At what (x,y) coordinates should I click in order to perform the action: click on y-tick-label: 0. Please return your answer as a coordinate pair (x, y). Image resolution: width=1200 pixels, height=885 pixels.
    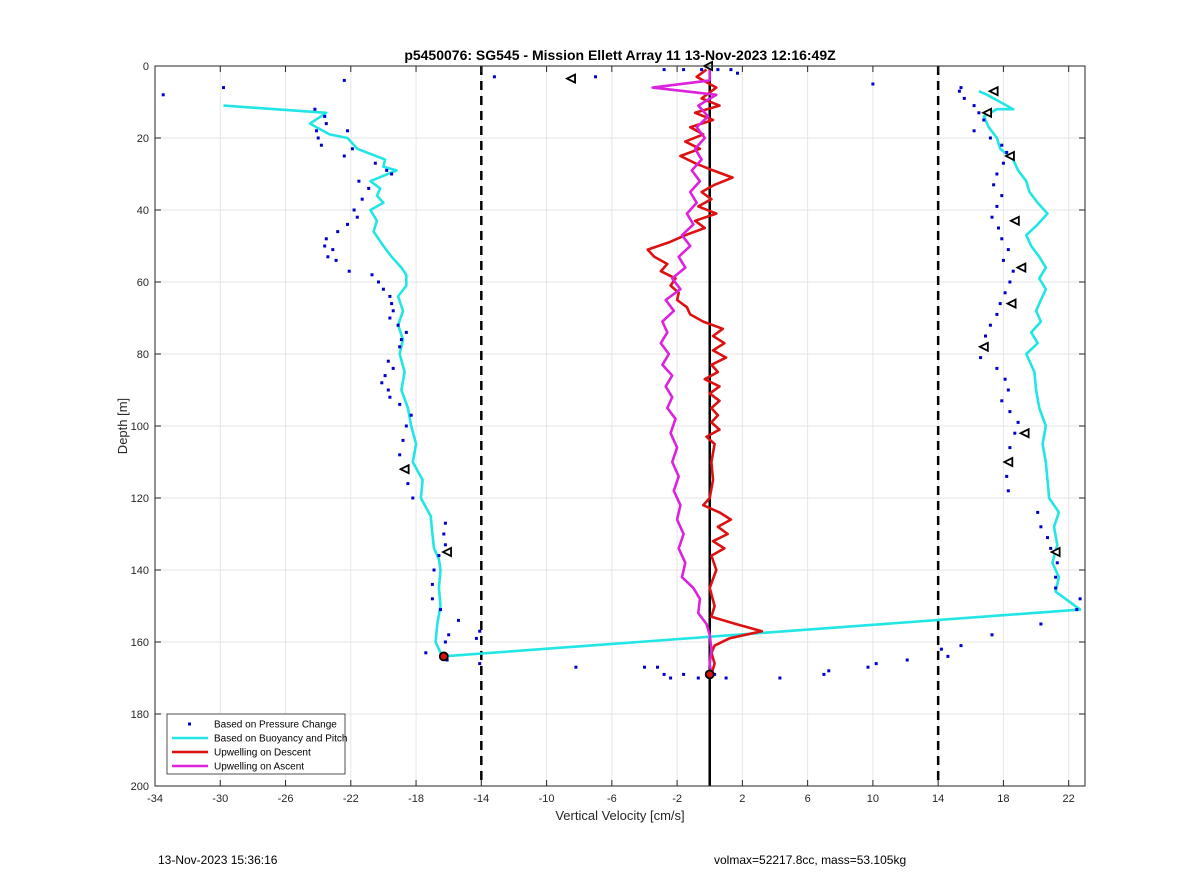
    Looking at the image, I should click on (146, 67).